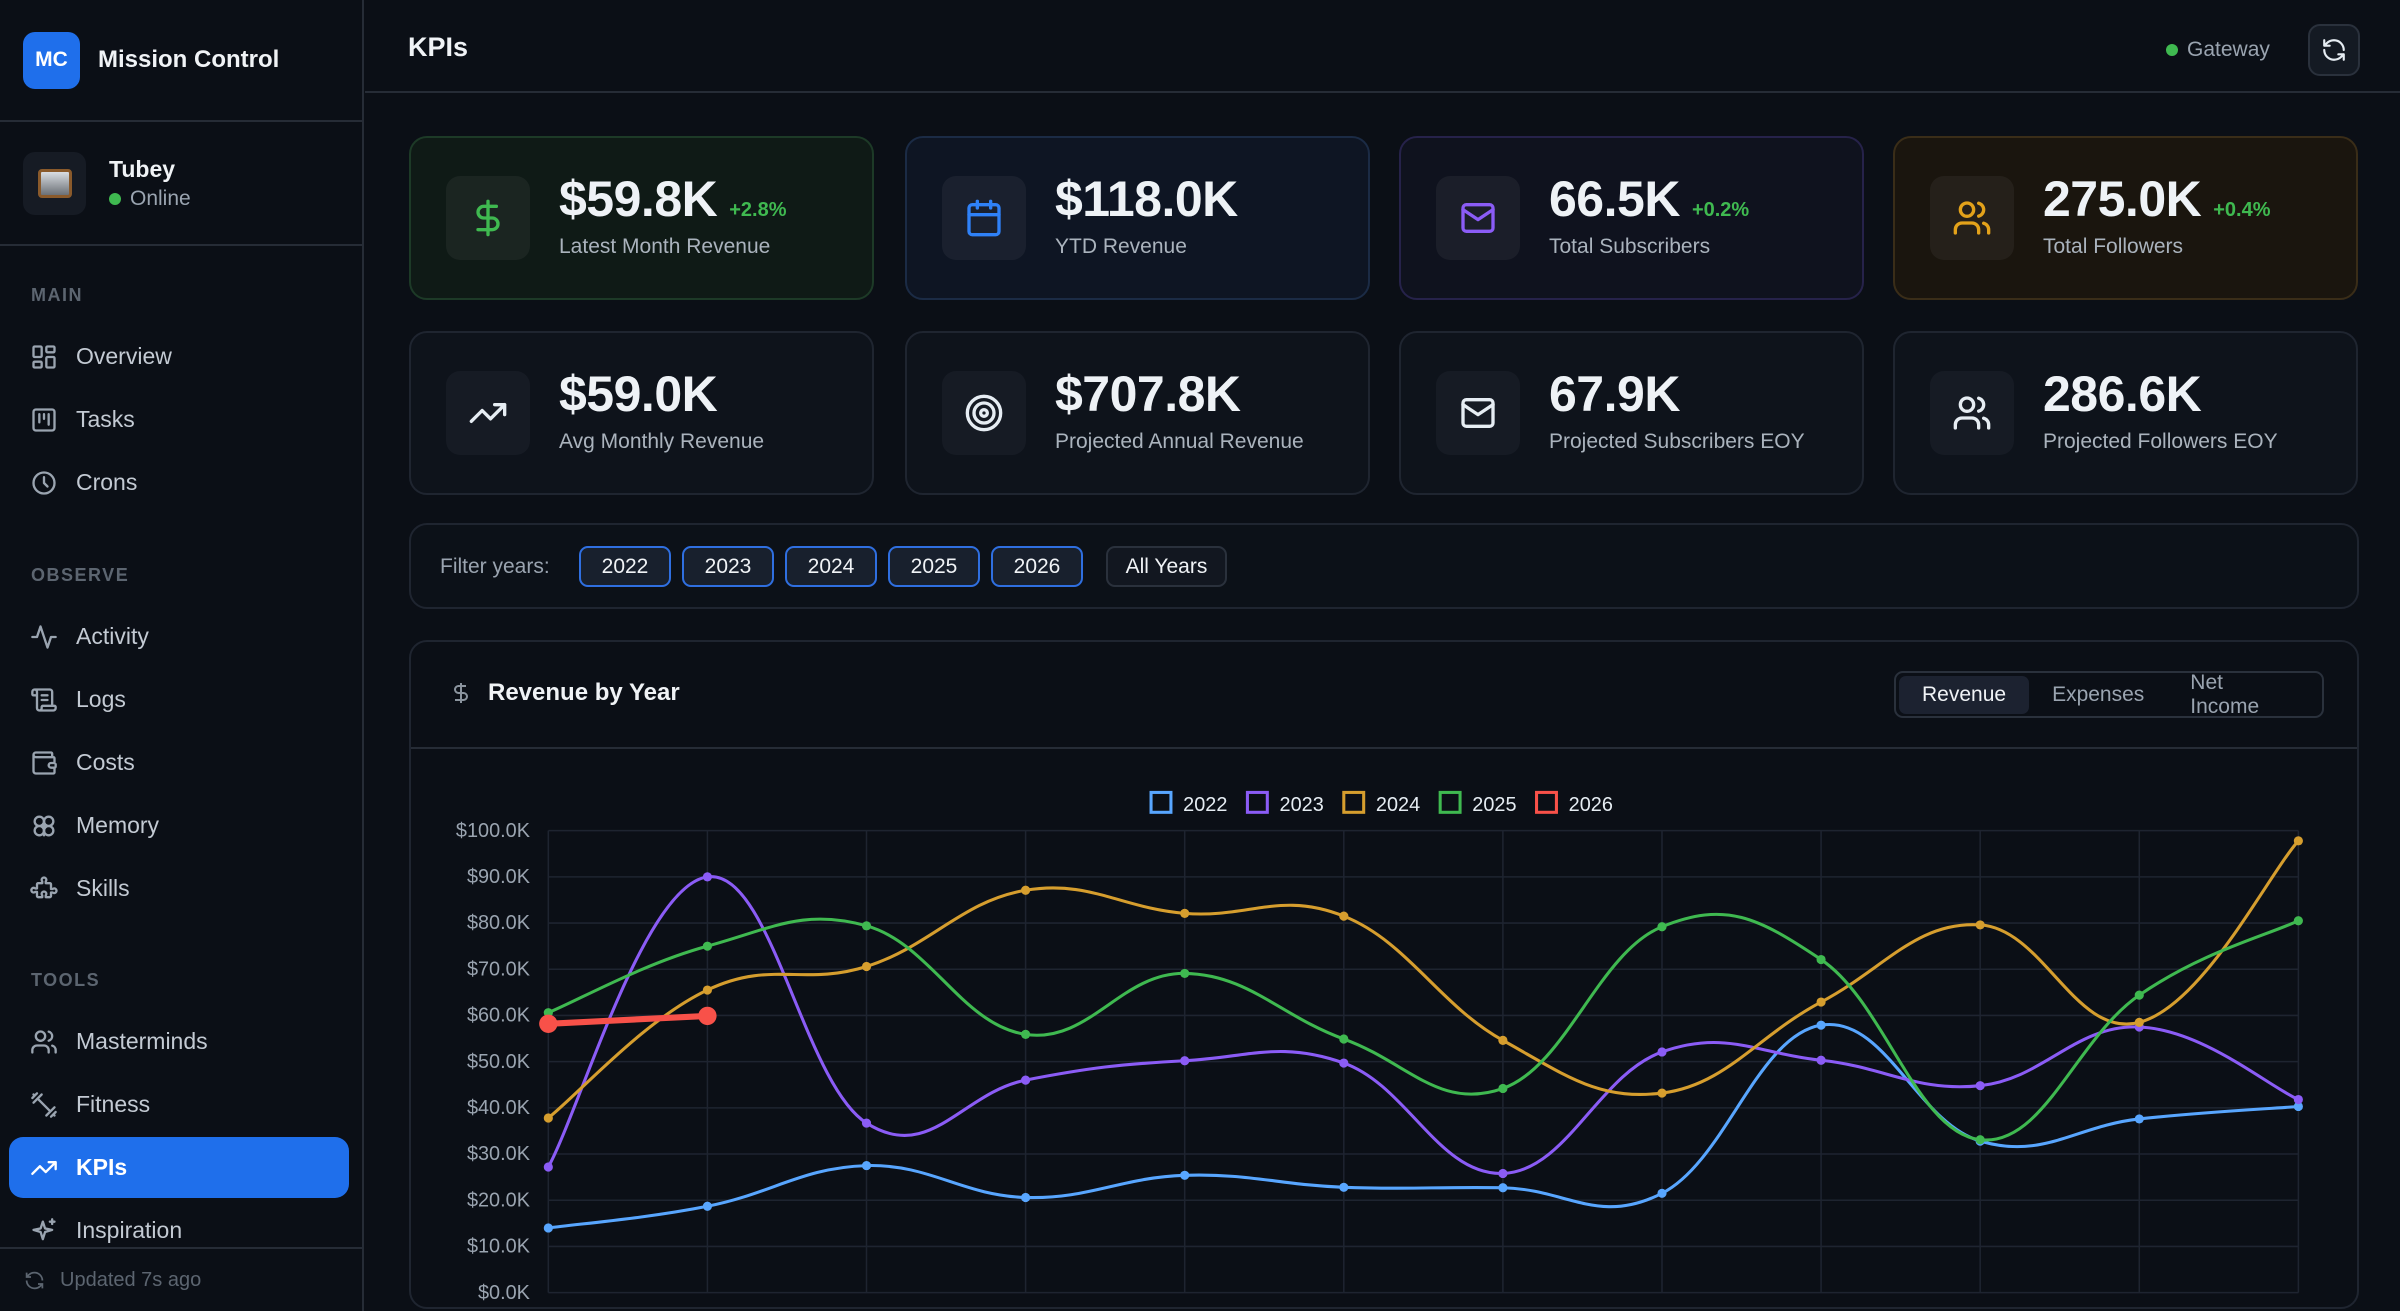 The image size is (2400, 1311). What do you see at coordinates (179, 1104) in the screenshot?
I see `sidebar-item-fitness: Fitness` at bounding box center [179, 1104].